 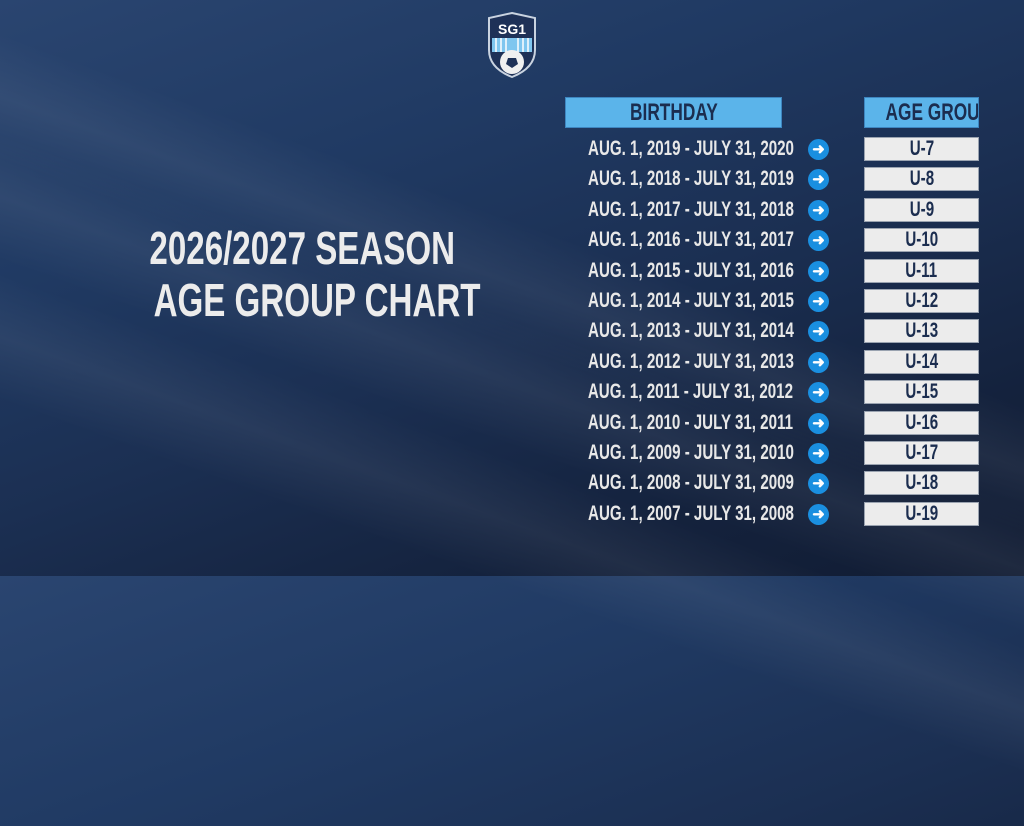 I want to click on page-title: 2026/2027 SEASON AGE GROUP CHART, so click(x=290, y=274).